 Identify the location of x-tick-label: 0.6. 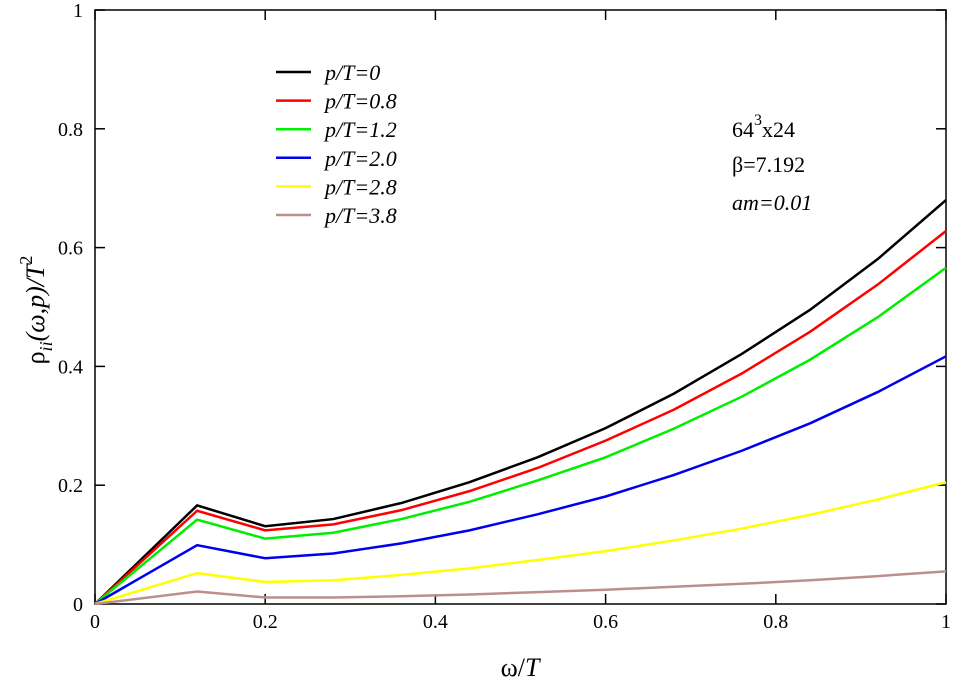
(605, 622).